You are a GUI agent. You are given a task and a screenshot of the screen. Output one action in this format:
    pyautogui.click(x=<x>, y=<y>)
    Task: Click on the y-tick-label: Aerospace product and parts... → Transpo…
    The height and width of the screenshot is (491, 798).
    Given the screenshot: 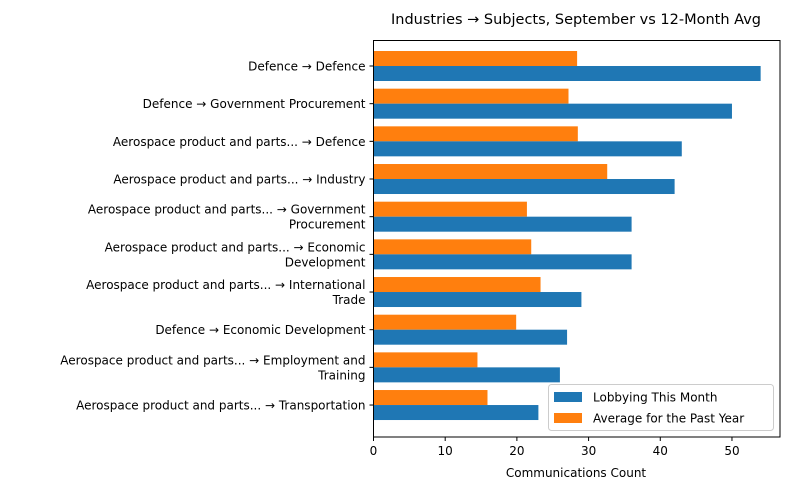 What is the action you would take?
    pyautogui.click(x=220, y=406)
    